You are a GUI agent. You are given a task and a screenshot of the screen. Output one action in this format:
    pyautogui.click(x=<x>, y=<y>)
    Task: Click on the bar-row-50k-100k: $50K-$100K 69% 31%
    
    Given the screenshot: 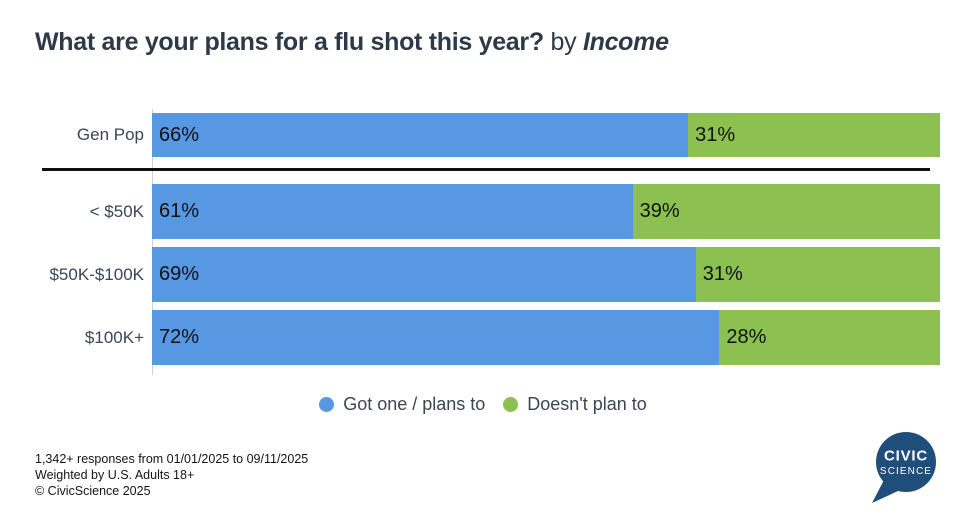 What is the action you would take?
    pyautogui.click(x=485, y=274)
    